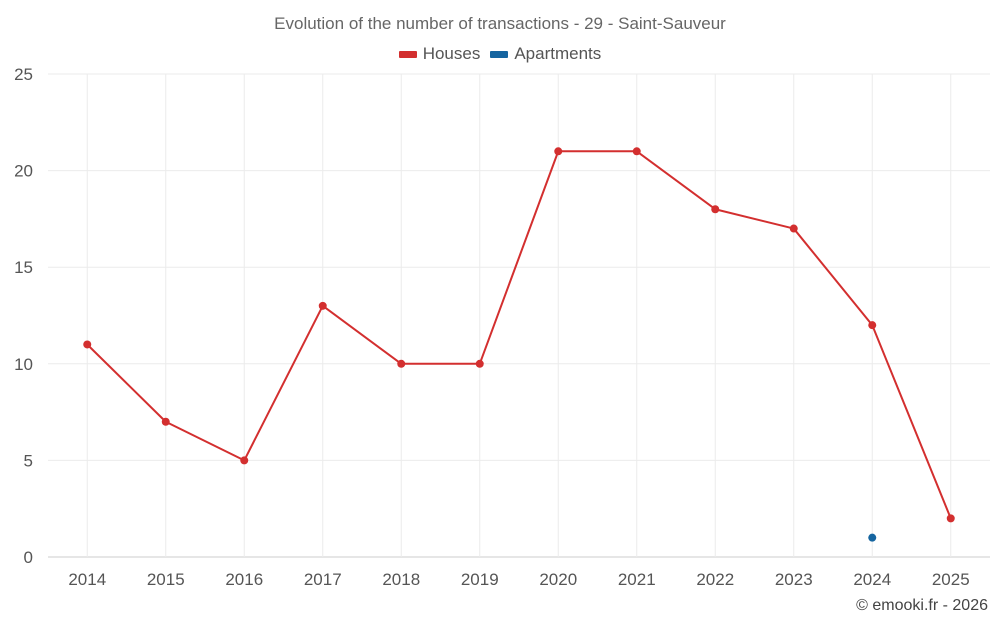  Describe the element at coordinates (407, 54) in the screenshot. I see `legend-swatch-houses` at that location.